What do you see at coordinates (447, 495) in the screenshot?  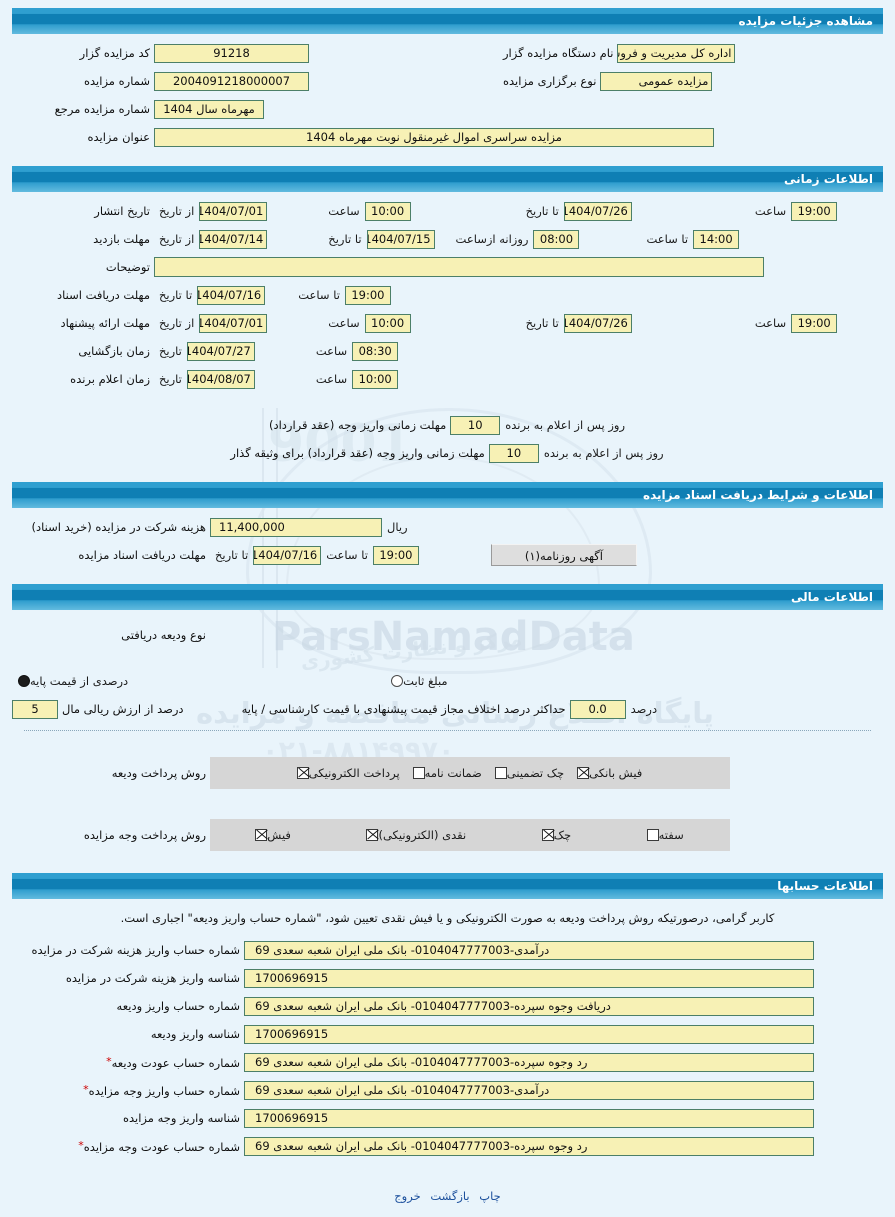 I see `section-header-docs: اطلاعات و شرایط دریافت اسناد مزایده` at bounding box center [447, 495].